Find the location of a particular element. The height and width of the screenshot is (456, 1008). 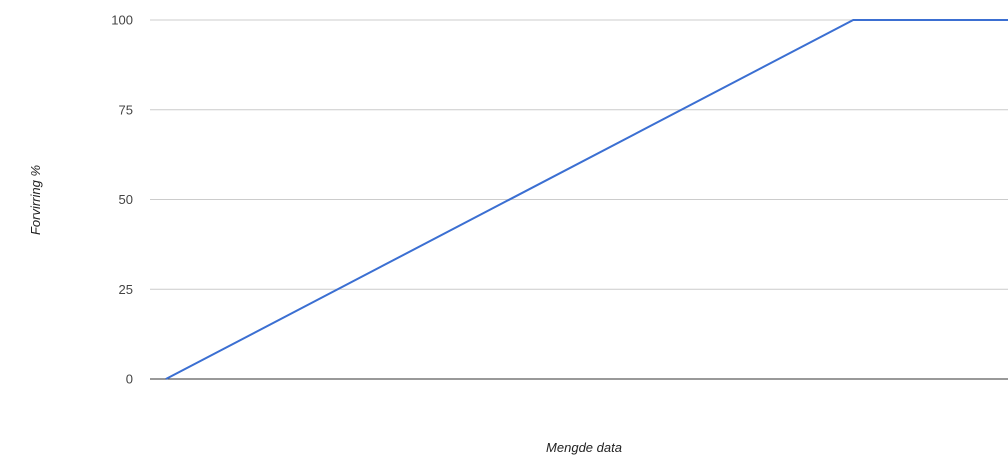

y-tick-labels: 0 25 50 75 100 is located at coordinates (122, 200).